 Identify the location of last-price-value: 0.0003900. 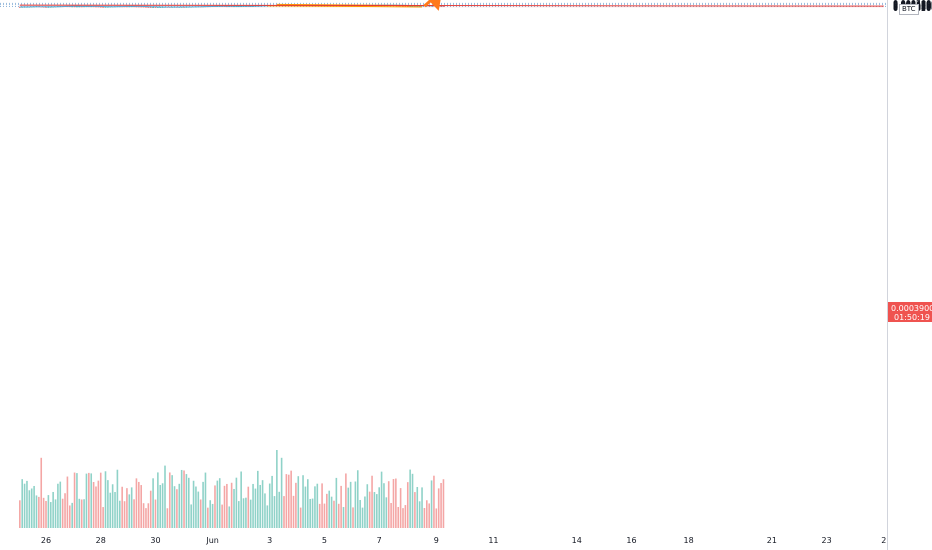
(911, 308).